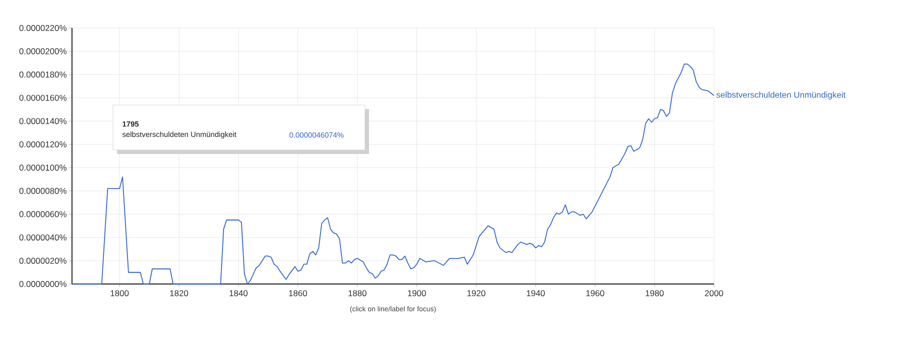 This screenshot has height=349, width=900. I want to click on x-tick-label: 1940, so click(535, 293).